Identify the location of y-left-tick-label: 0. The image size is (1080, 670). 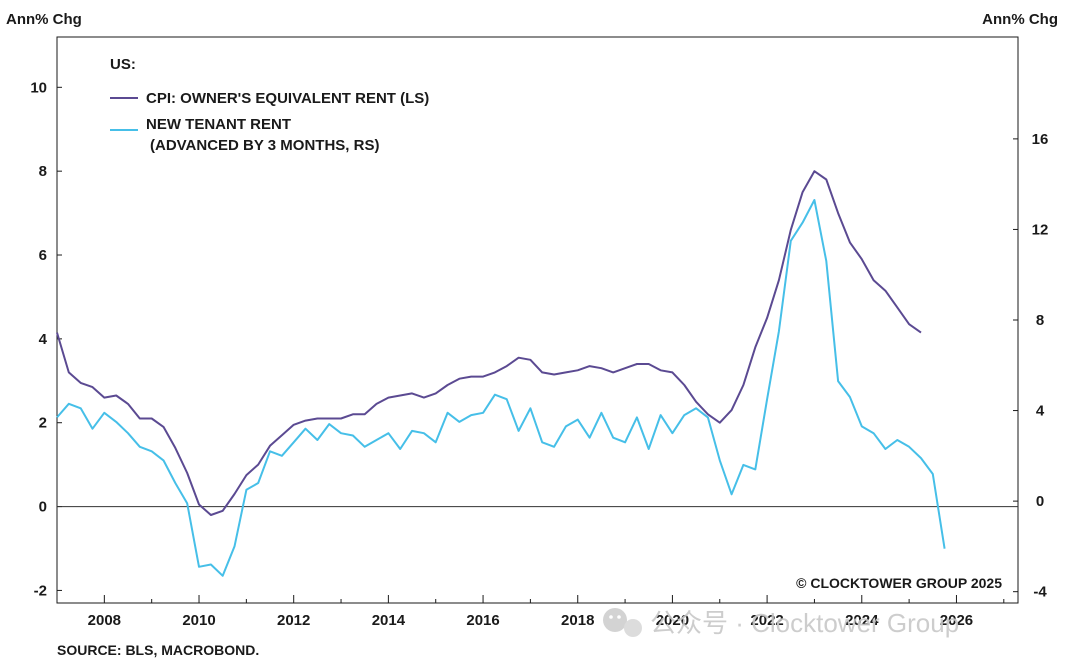
(43, 507).